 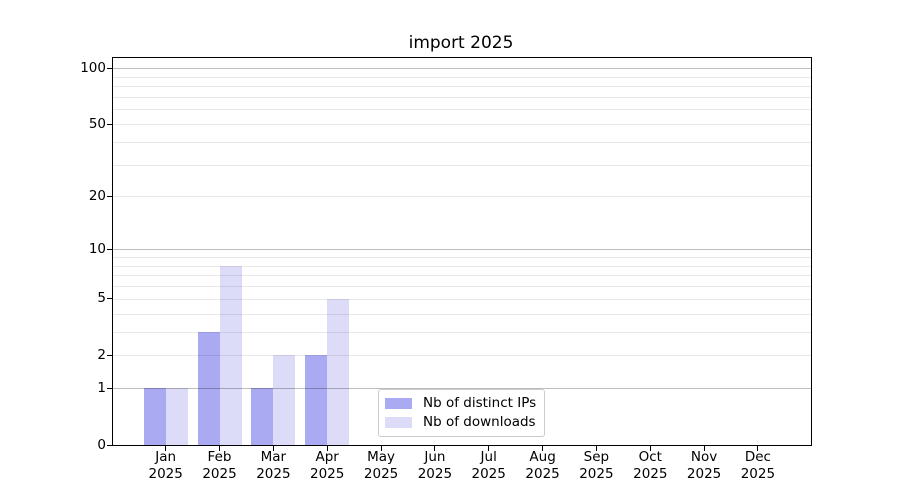 I want to click on x-tick-label: Jun 2025, so click(x=435, y=465).